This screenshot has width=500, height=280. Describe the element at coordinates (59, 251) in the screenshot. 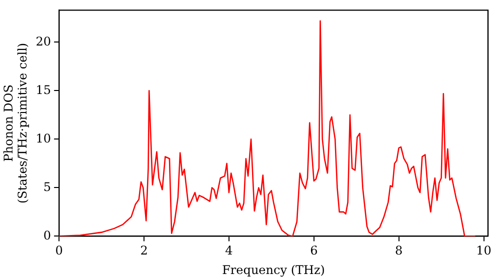

I see `x-tick-label: 0` at that location.